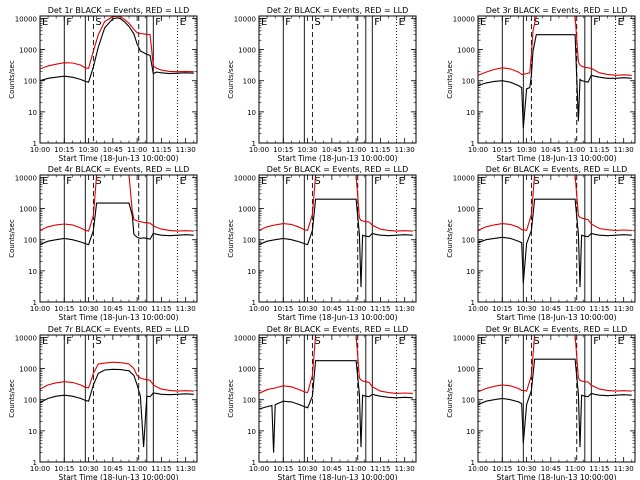 This screenshot has height=480, width=640. What do you see at coordinates (119, 10) in the screenshot?
I see `panel-title: Det 1r BLACK = Events, RED = LLD` at bounding box center [119, 10].